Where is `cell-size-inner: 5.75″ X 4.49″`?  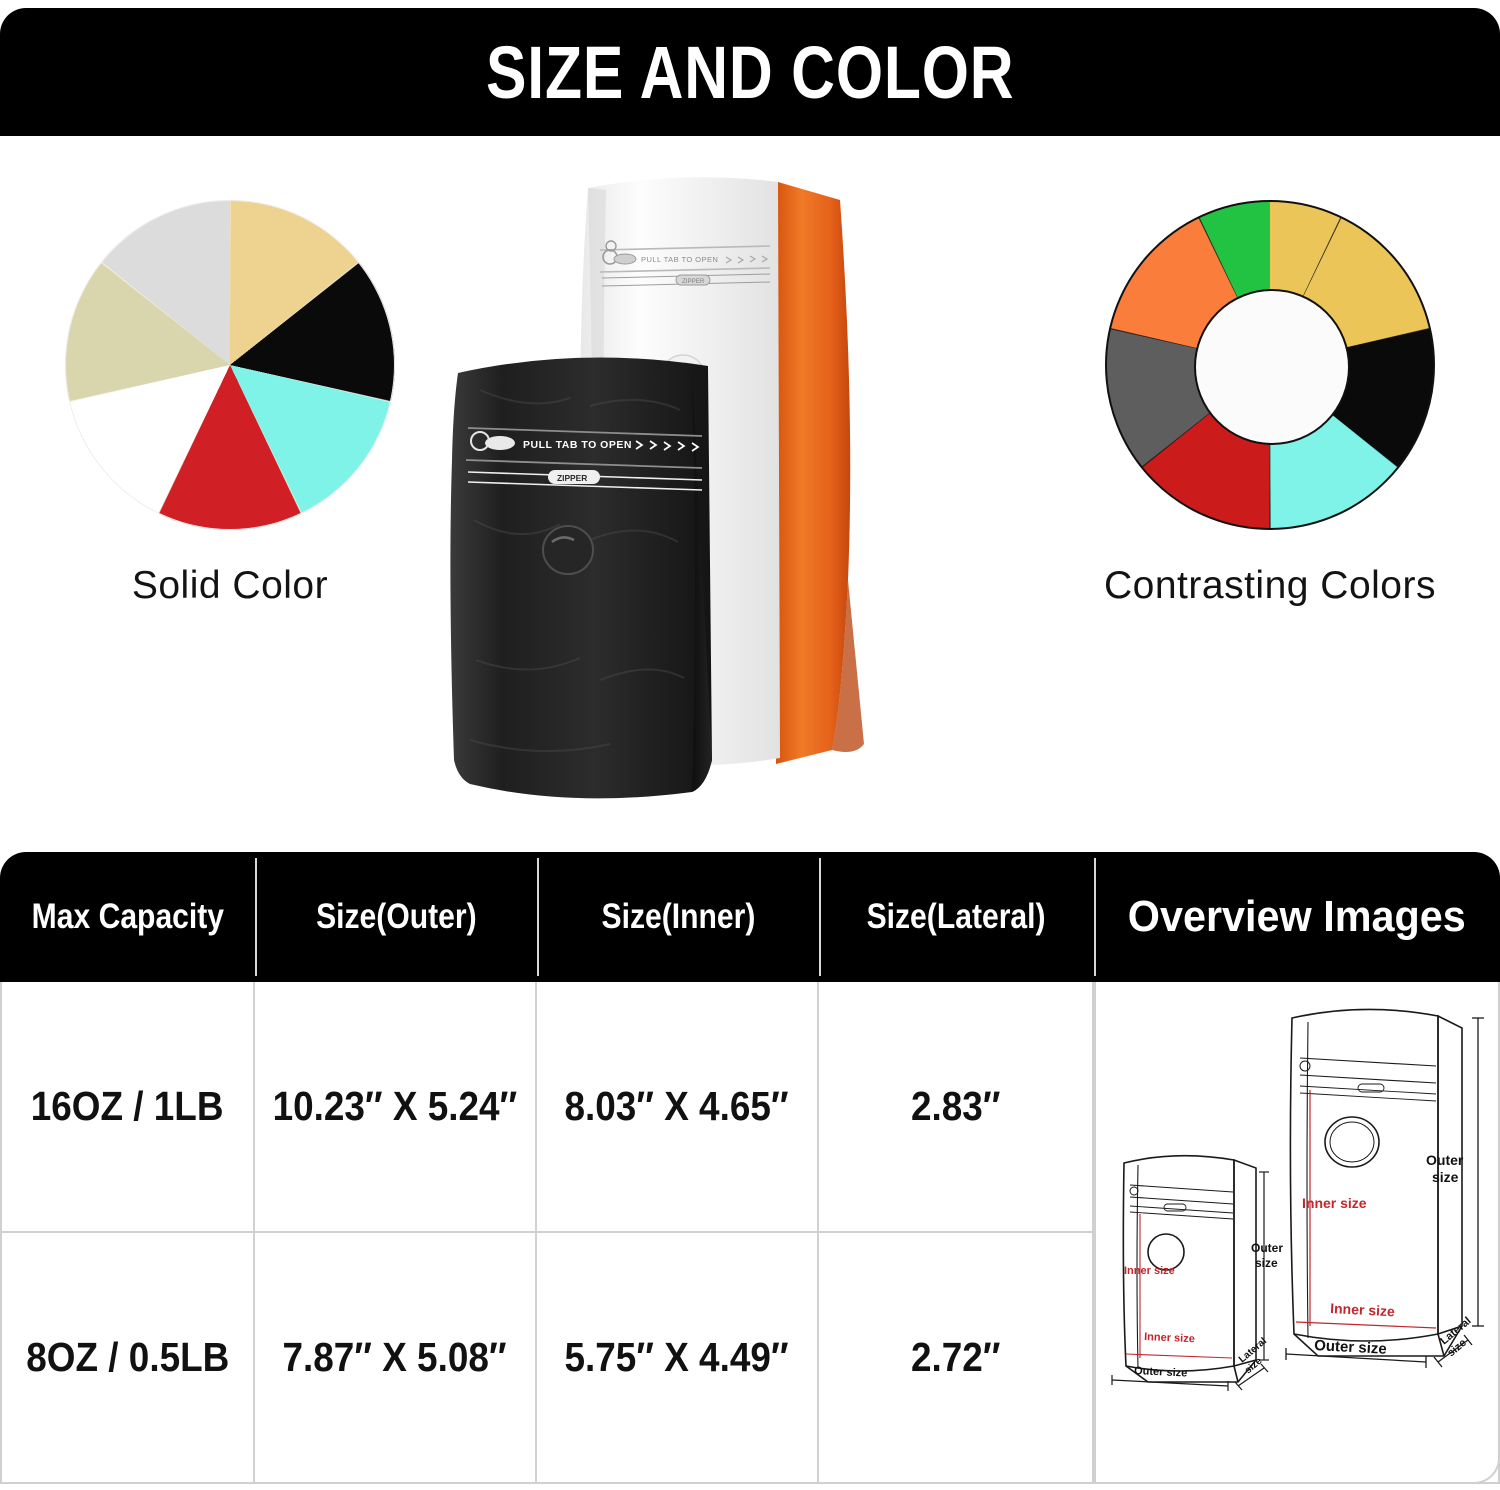
cell-size-inner: 5.75″ X 4.49″ is located at coordinates (678, 1358).